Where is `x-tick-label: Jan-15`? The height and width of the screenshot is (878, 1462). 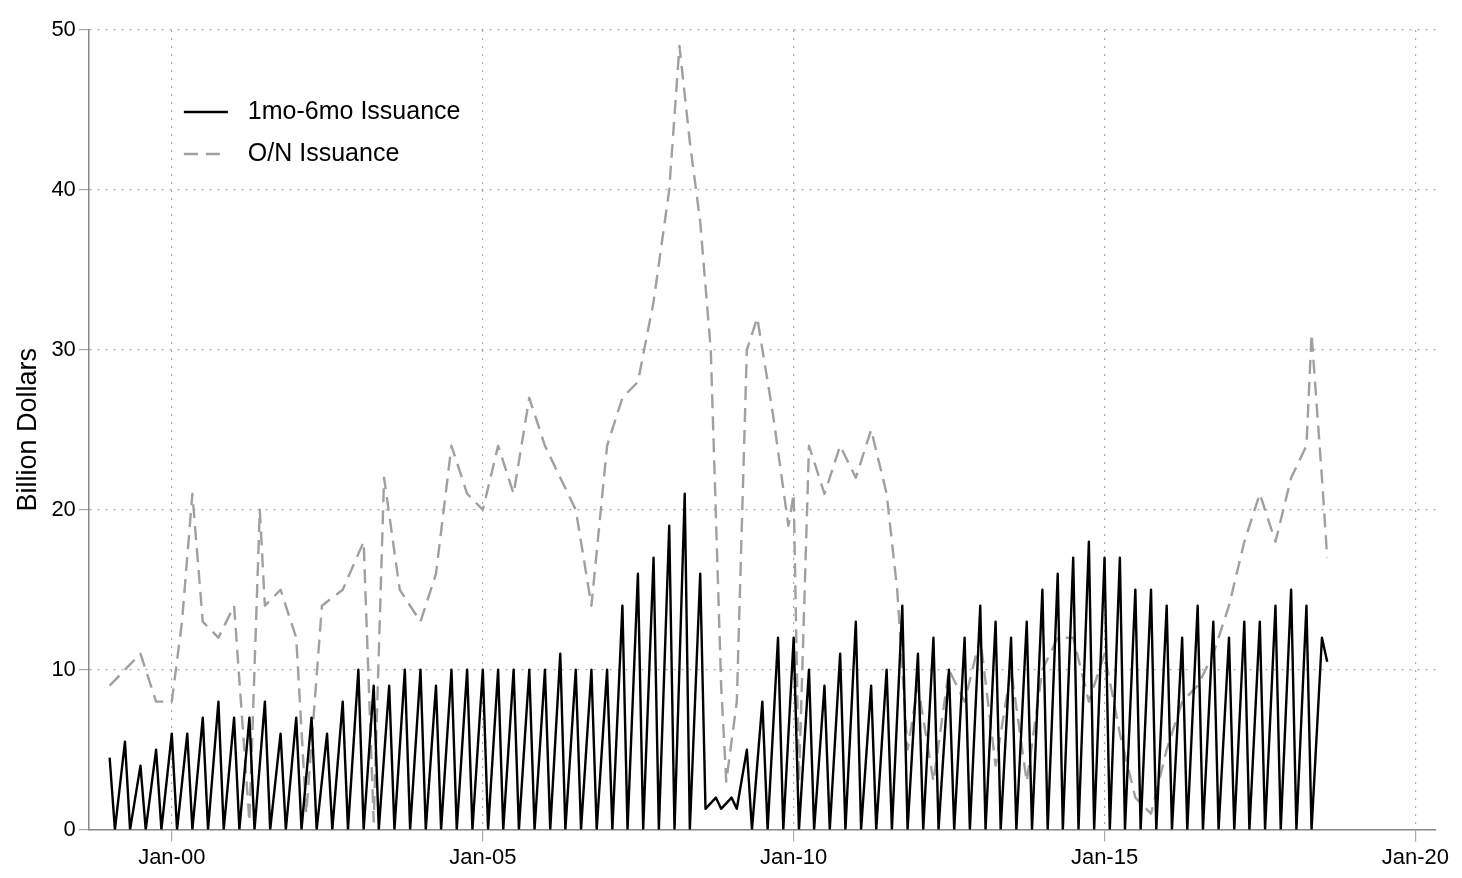 x-tick-label: Jan-15 is located at coordinates (1104, 856).